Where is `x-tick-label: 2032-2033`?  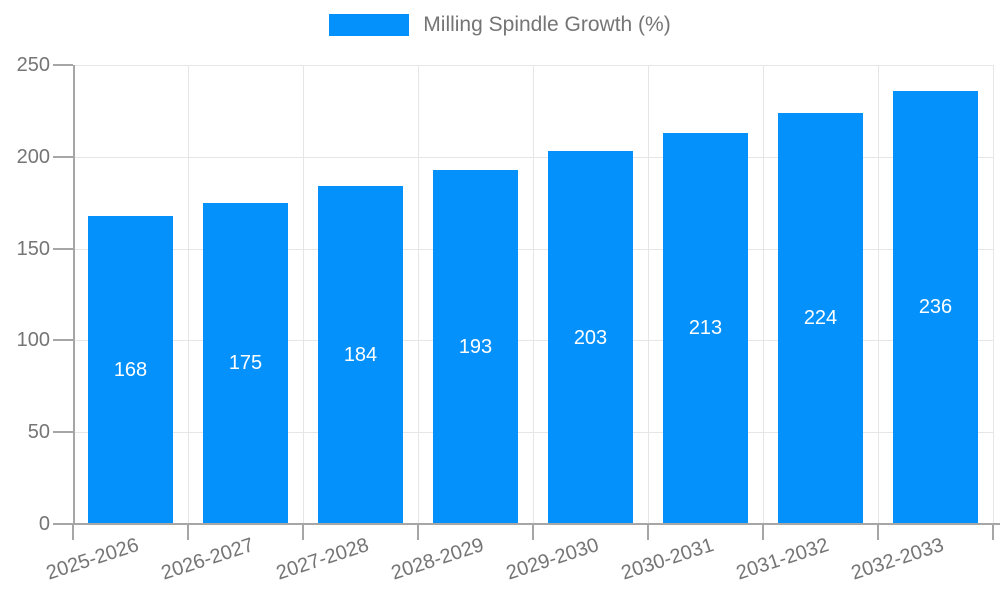 x-tick-label: 2032-2033 is located at coordinates (897, 559).